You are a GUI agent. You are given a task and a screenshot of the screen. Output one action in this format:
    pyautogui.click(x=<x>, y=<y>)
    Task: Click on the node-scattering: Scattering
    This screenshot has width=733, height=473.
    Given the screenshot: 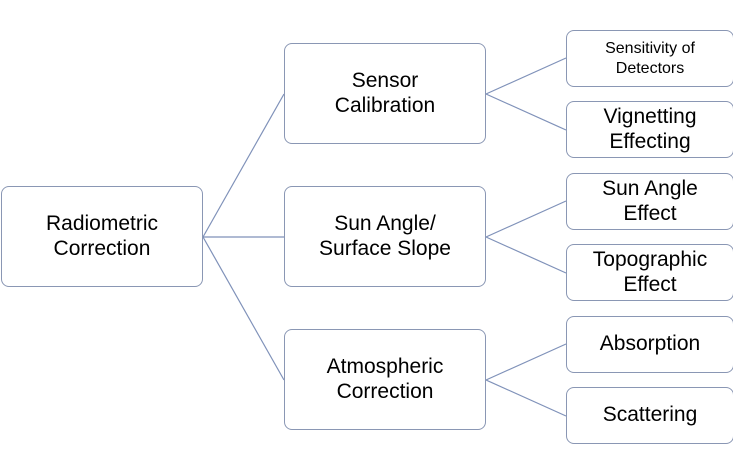 What is the action you would take?
    pyautogui.click(x=649, y=415)
    